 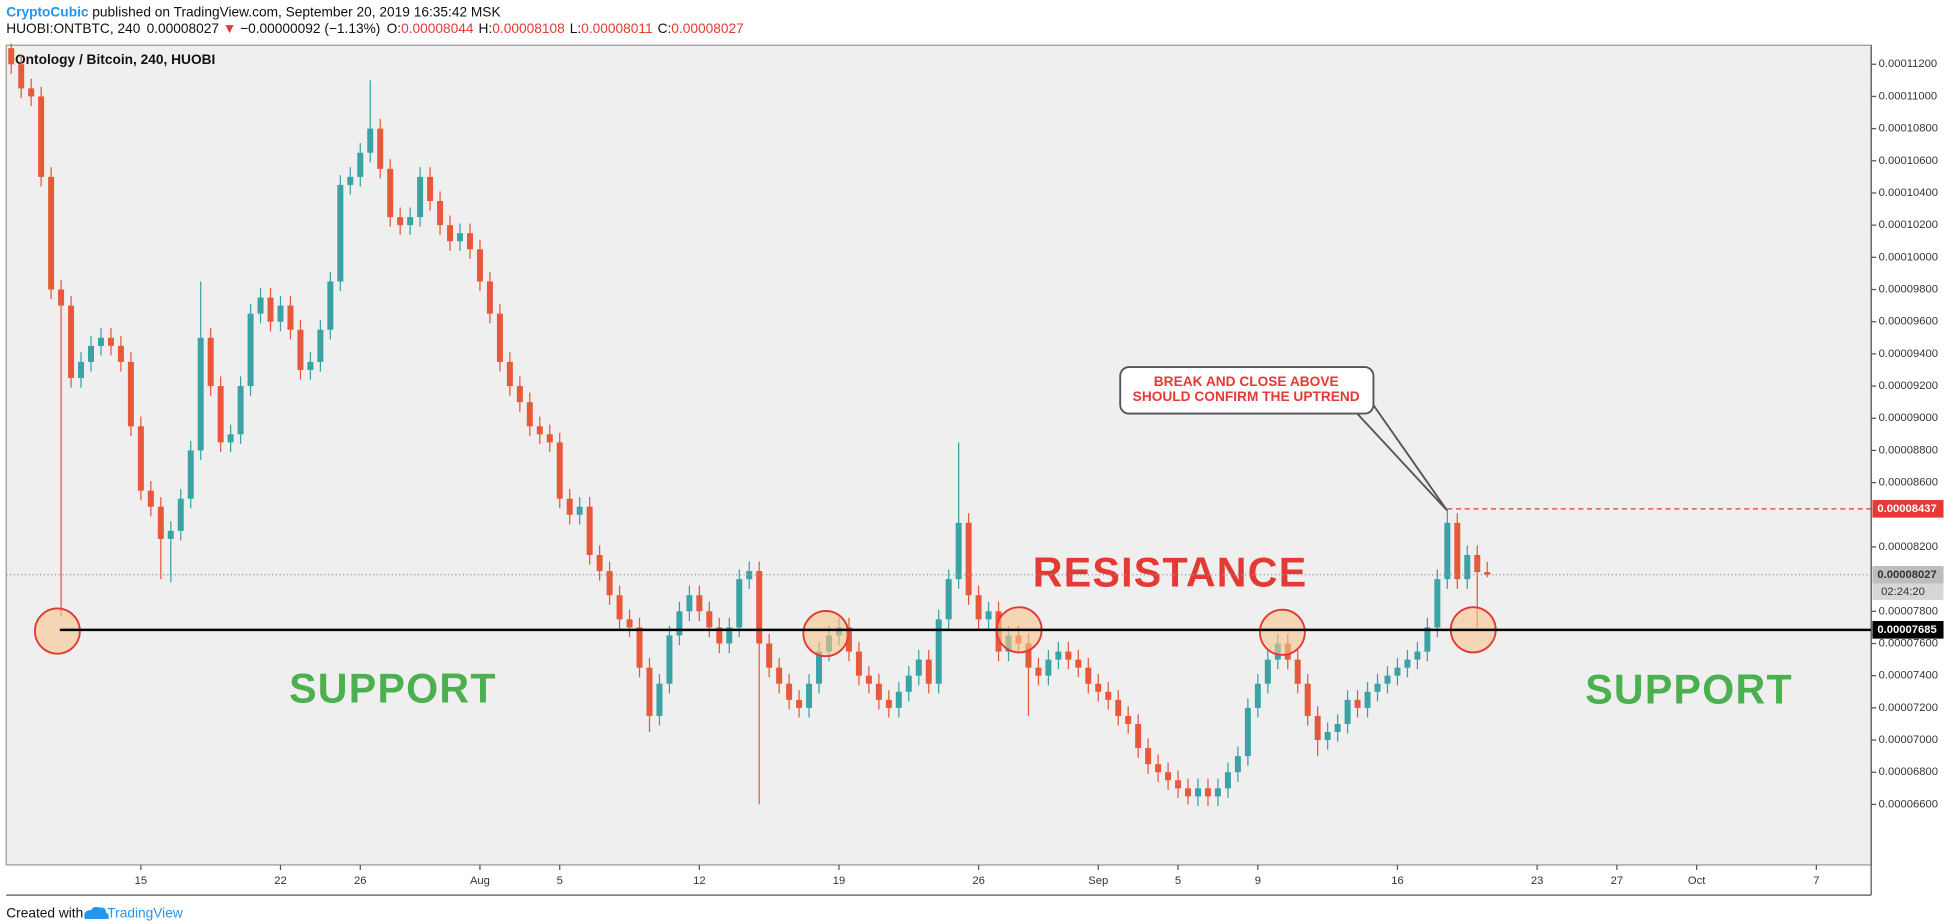 What do you see at coordinates (1908, 129) in the screenshot?
I see `y-tick-label: 0.00010800` at bounding box center [1908, 129].